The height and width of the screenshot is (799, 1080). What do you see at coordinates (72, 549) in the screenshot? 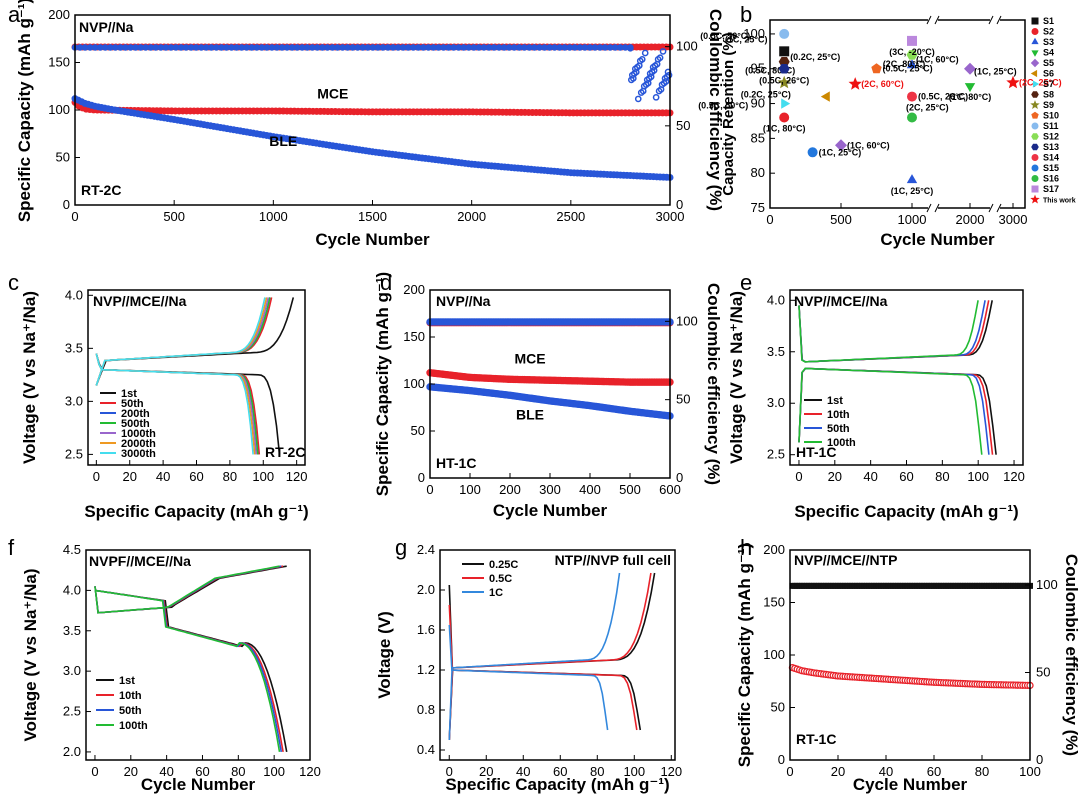
I see `y-tick-label: 4.5` at bounding box center [72, 549].